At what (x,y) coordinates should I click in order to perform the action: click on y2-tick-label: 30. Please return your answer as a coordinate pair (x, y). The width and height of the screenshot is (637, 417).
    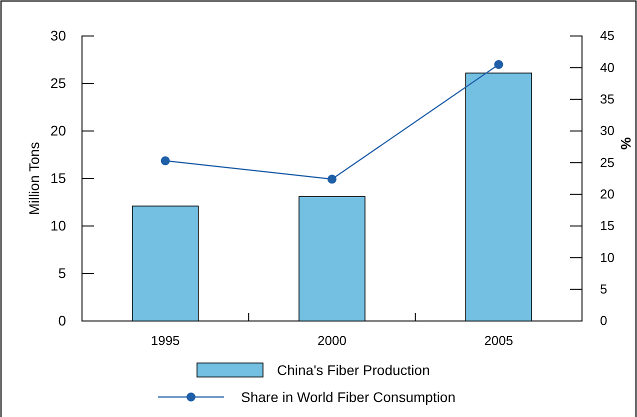
    Looking at the image, I should click on (607, 130).